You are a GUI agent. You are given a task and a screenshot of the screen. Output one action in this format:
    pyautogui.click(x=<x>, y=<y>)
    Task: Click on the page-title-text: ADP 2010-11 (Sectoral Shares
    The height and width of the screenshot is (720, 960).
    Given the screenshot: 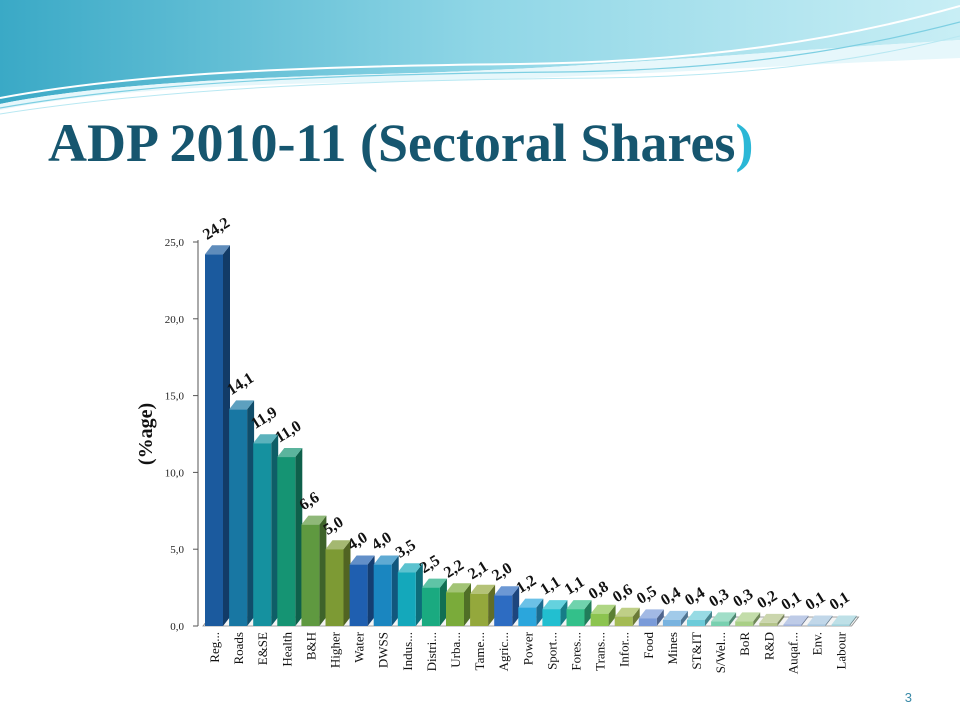 What is the action you would take?
    pyautogui.click(x=392, y=143)
    